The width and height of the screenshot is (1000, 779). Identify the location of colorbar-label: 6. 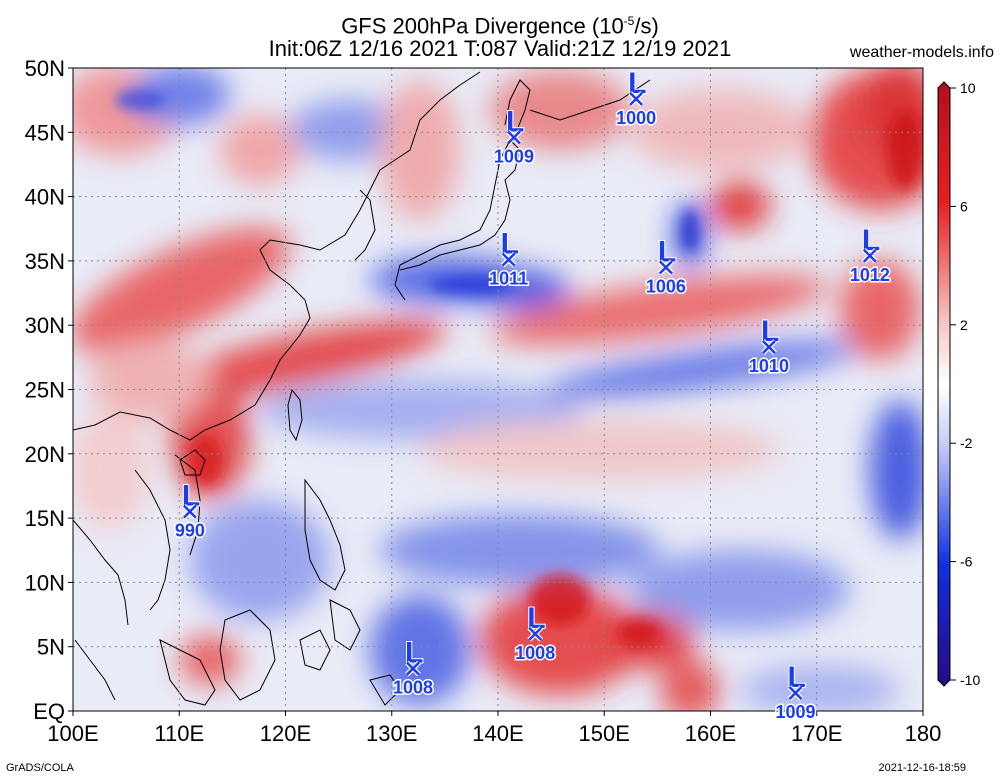
(964, 206).